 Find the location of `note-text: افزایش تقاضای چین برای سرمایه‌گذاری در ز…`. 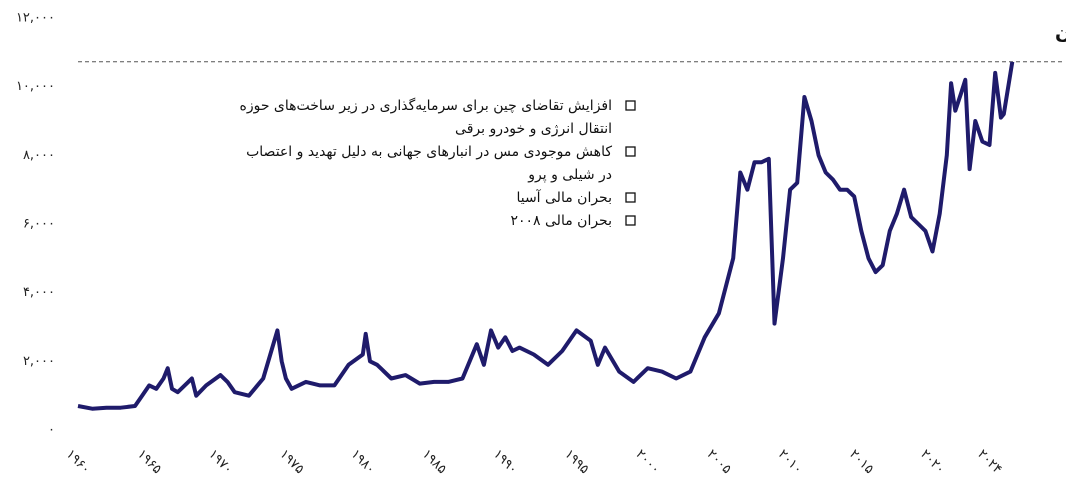

note-text: افزایش تقاضای چین برای سرمایه‌گذاری در ز… is located at coordinates (425, 105).